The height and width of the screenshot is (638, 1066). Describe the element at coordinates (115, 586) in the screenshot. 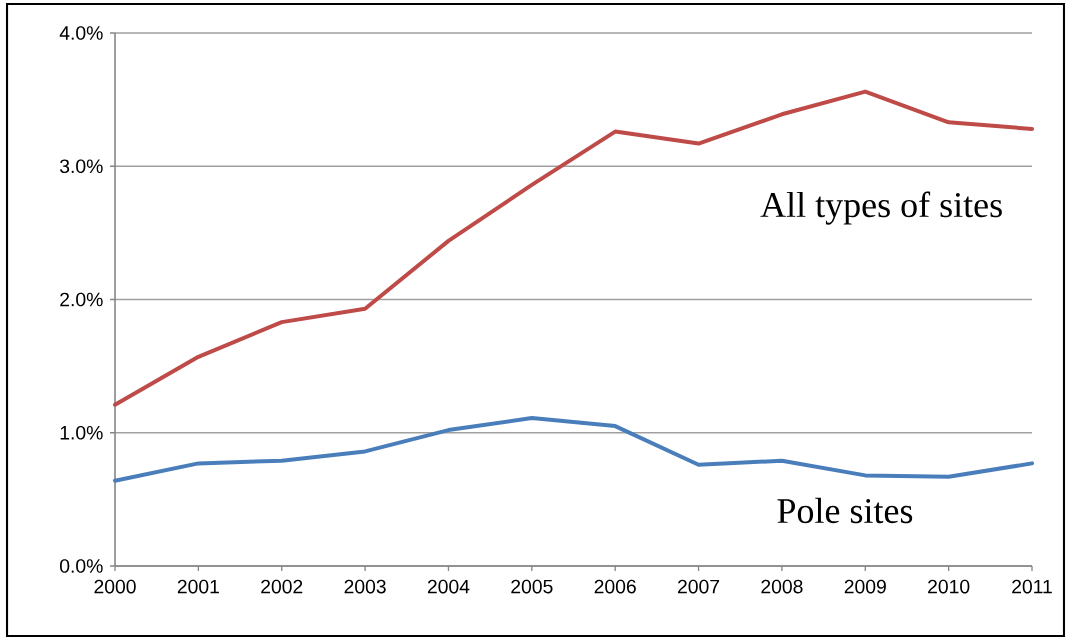

I see `x-tick-label: 2000` at that location.